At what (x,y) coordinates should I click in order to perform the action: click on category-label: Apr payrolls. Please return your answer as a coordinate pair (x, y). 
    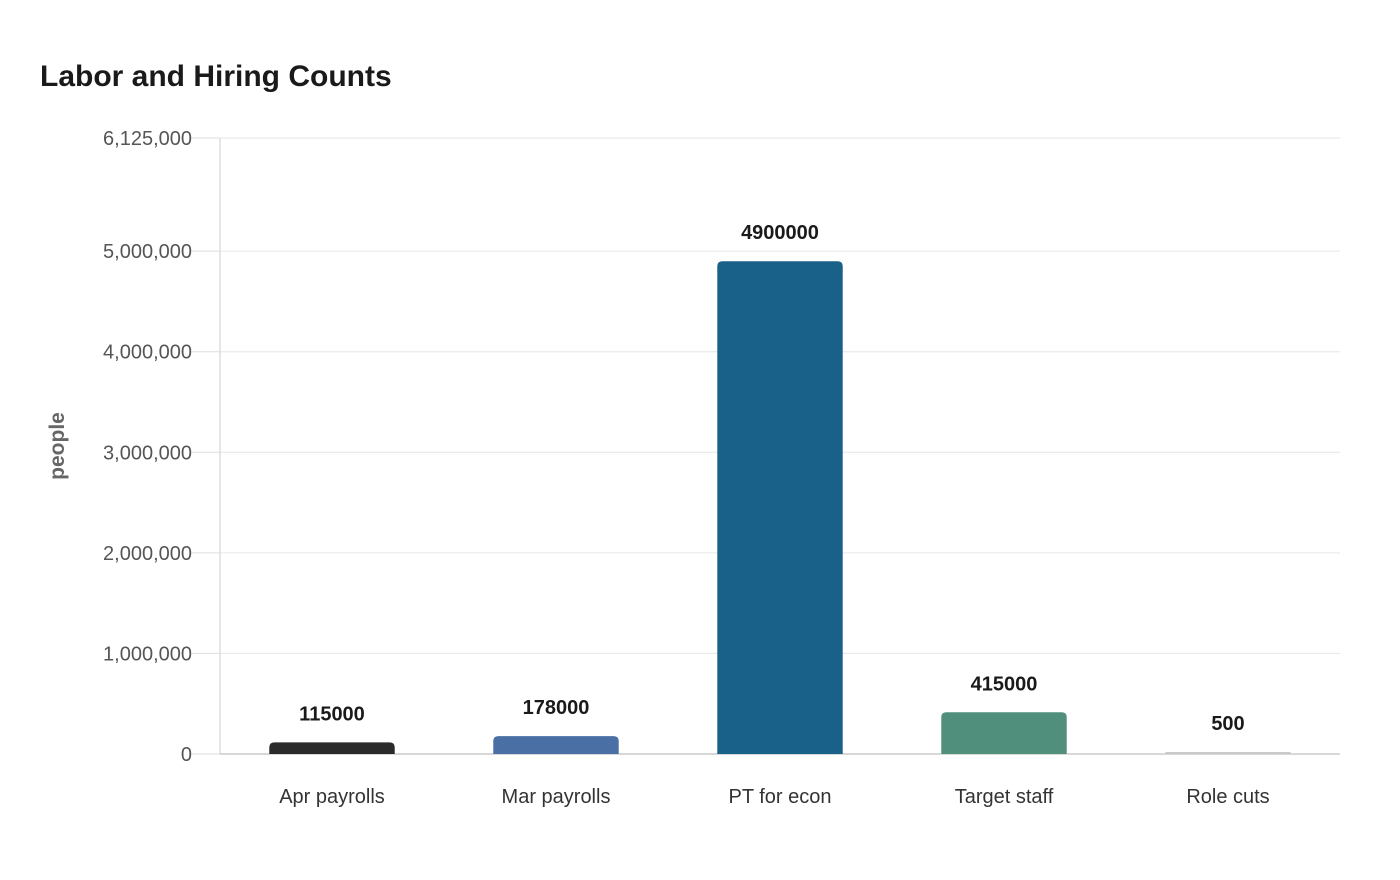
    Looking at the image, I should click on (332, 797).